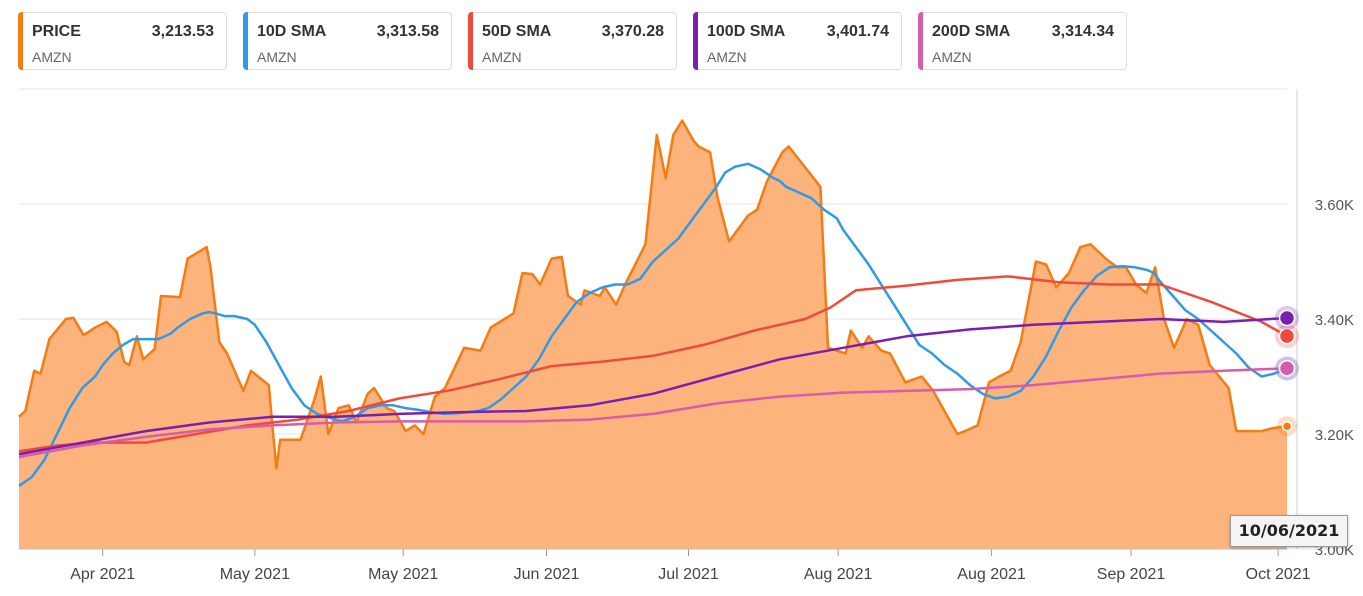  Describe the element at coordinates (547, 574) in the screenshot. I see `x-tick-label: Jun 2021` at that location.